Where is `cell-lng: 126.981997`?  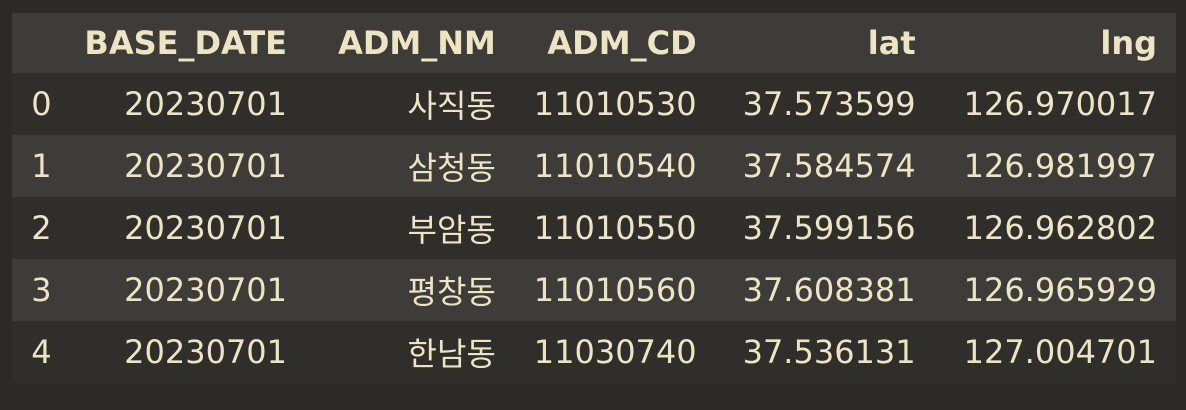 cell-lng: 126.981997 is located at coordinates (1060, 166).